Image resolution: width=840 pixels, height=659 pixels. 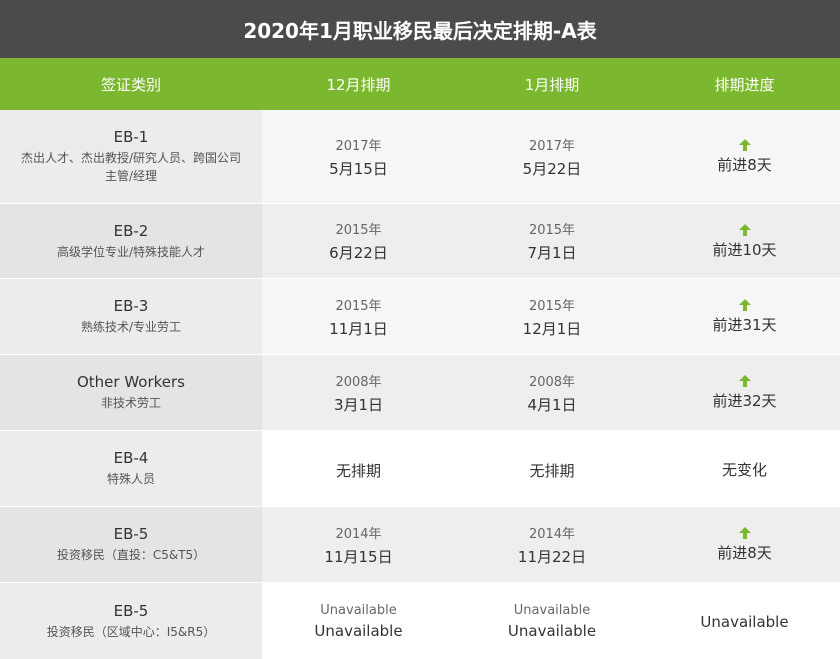 What do you see at coordinates (130, 479) in the screenshot?
I see `category-description: 特殊人员` at bounding box center [130, 479].